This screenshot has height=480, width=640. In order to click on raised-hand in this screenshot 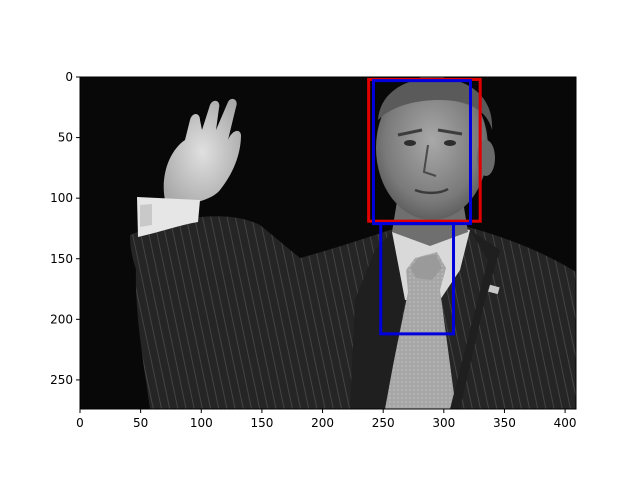, I will do `click(202, 151)`.